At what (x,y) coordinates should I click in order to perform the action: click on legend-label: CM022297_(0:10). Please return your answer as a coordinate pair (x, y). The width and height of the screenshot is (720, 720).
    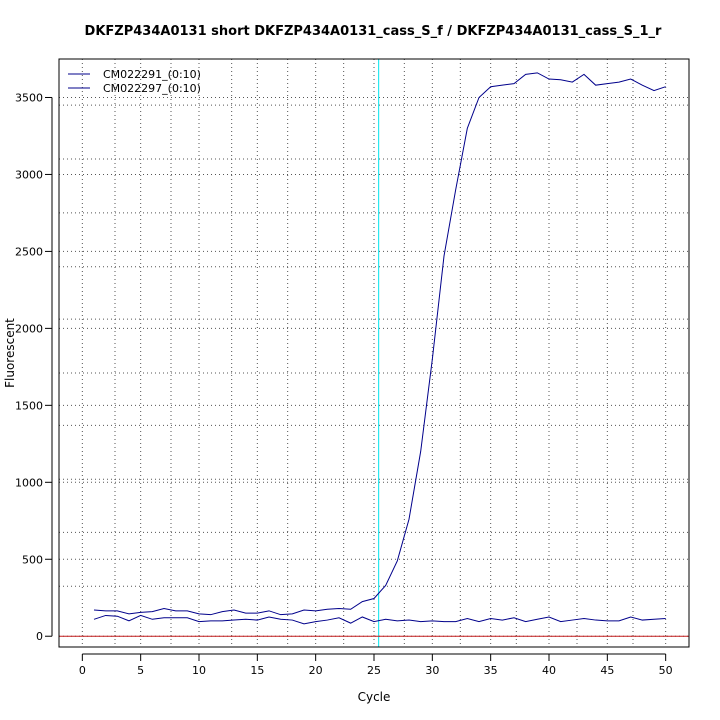
    Looking at the image, I should click on (152, 88).